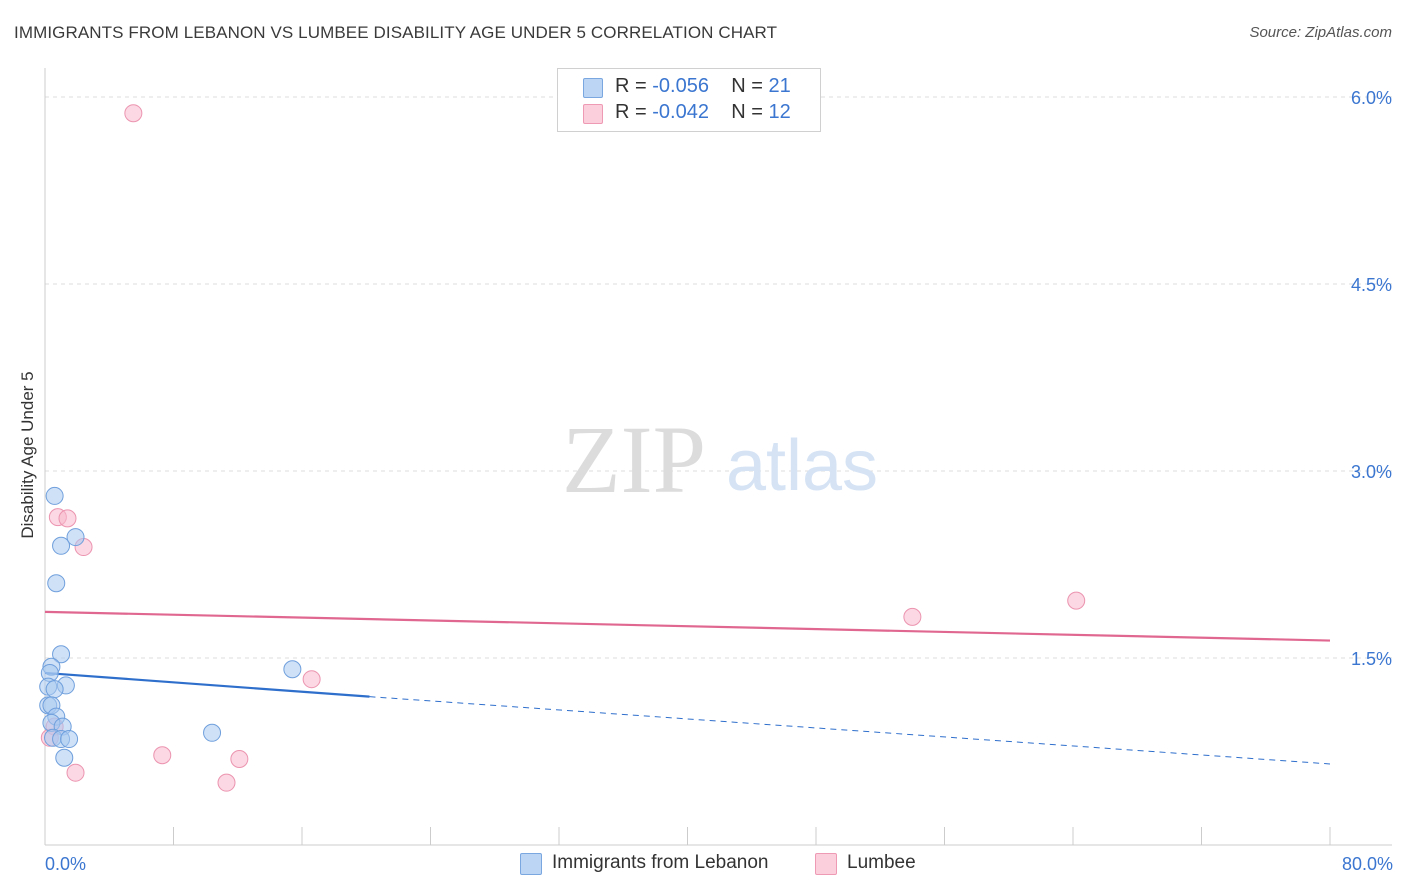 Image resolution: width=1406 pixels, height=892 pixels. Describe the element at coordinates (660, 862) in the screenshot. I see `legend-label-lebanon: Immigrants from Lebanon` at that location.